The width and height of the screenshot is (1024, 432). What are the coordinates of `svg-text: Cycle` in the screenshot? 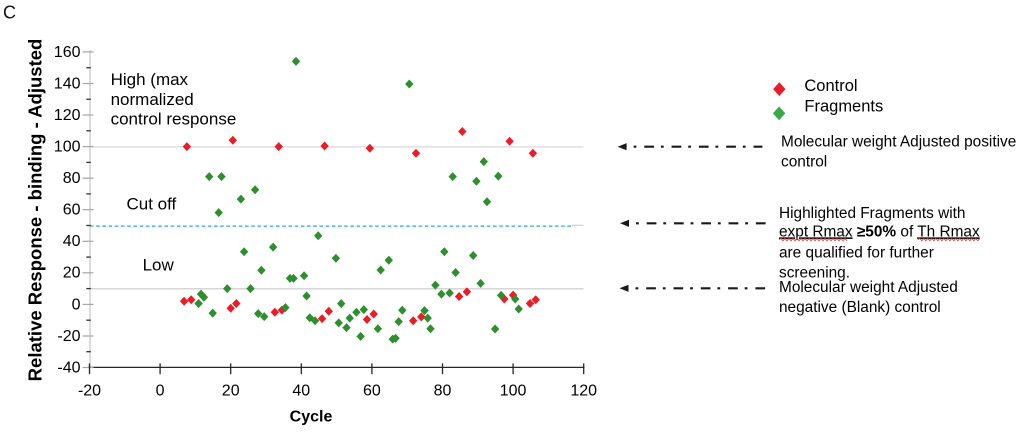 It's located at (311, 417).